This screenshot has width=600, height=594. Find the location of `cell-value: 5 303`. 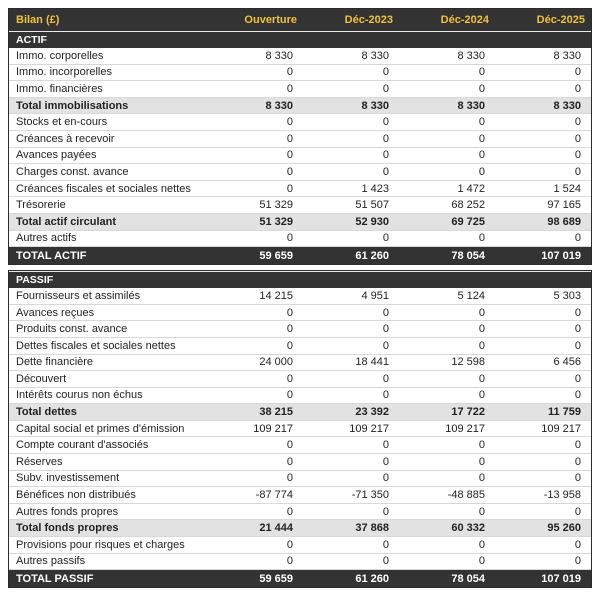

cell-value: 5 303 is located at coordinates (543, 296).